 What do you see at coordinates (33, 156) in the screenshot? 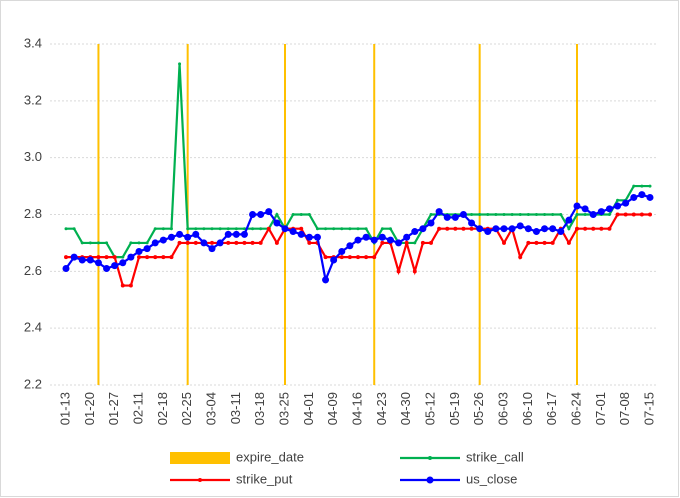
I see `y-tick-label: 3.0` at bounding box center [33, 156].